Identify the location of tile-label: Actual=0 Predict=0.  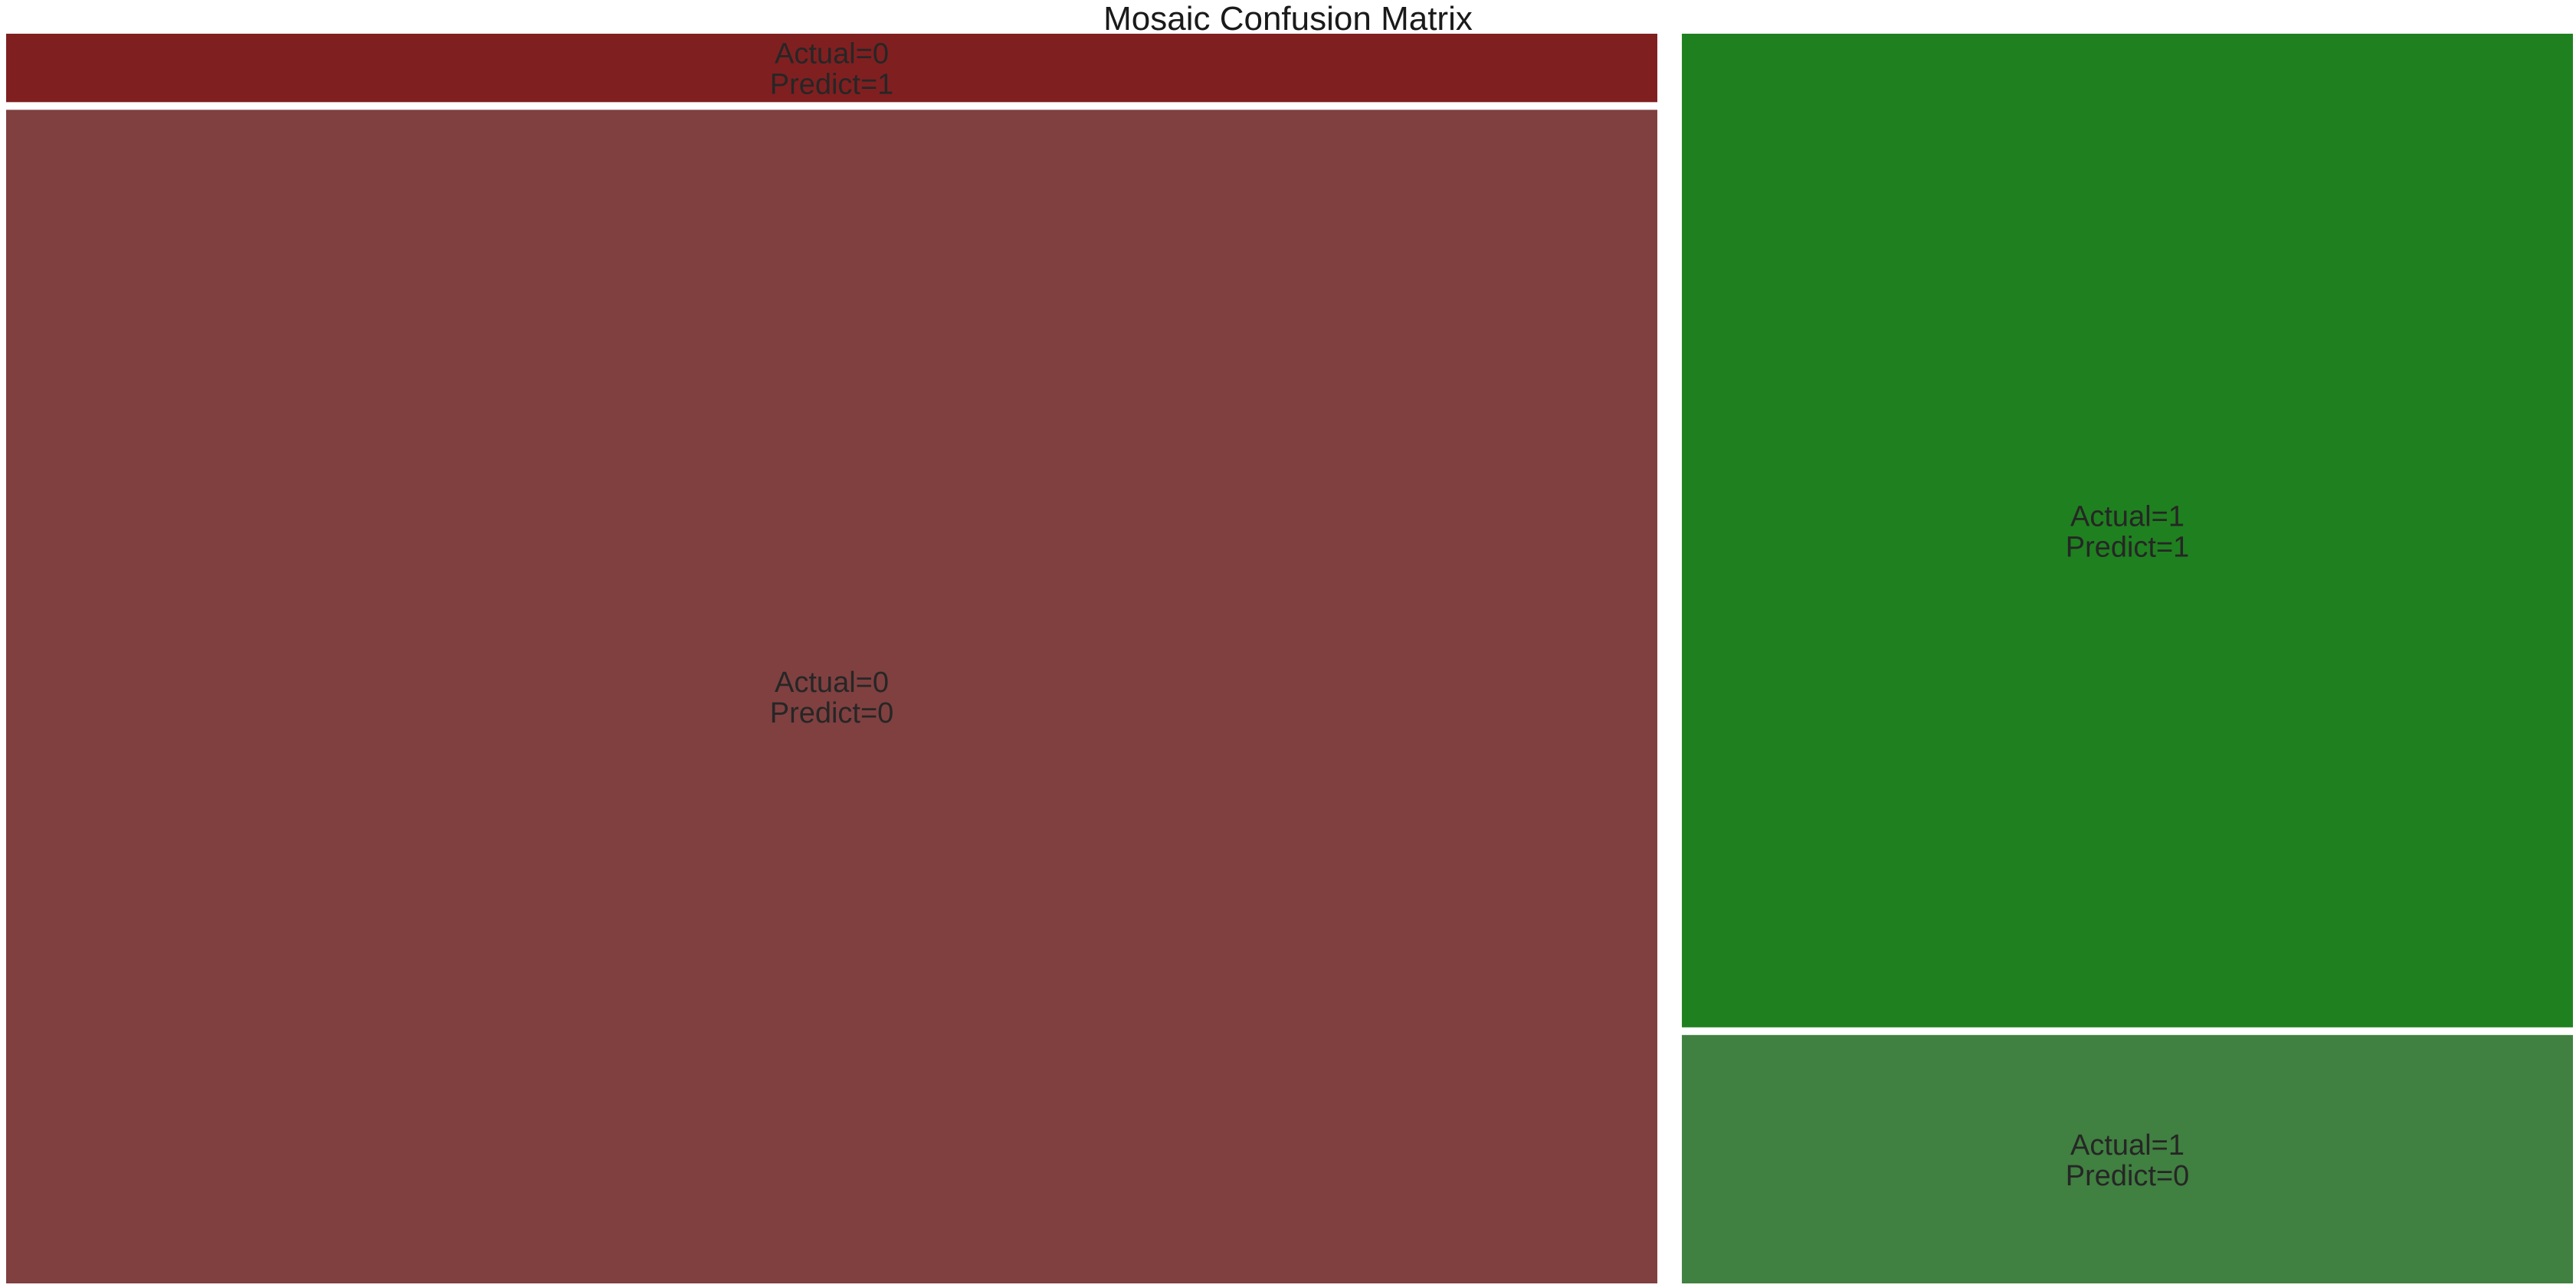
(832, 698).